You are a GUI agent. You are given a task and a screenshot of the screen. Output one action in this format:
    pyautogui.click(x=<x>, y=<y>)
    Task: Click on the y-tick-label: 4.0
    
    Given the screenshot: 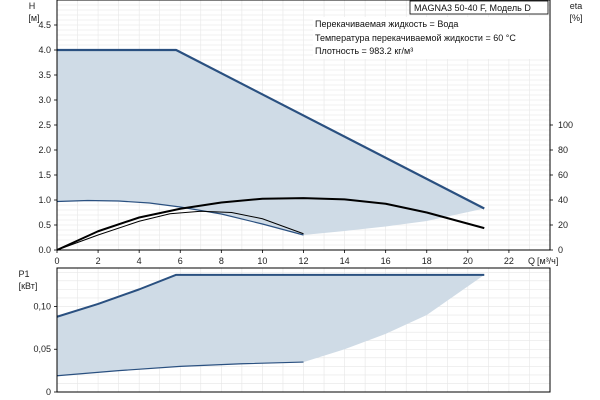 What is the action you would take?
    pyautogui.click(x=44, y=50)
    